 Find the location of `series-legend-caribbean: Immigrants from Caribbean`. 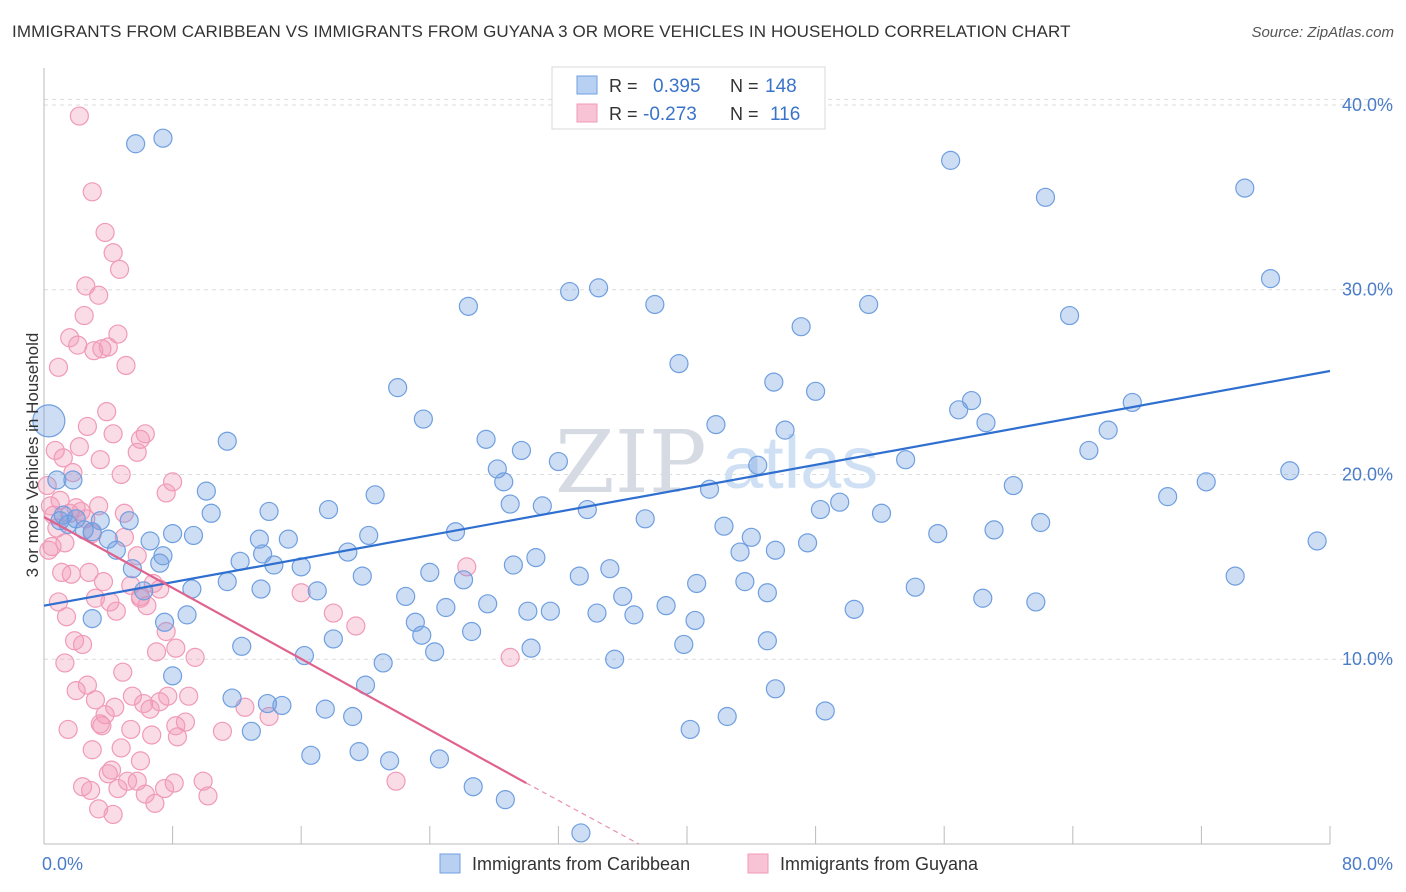

series-legend-caribbean: Immigrants from Caribbean is located at coordinates (581, 864).